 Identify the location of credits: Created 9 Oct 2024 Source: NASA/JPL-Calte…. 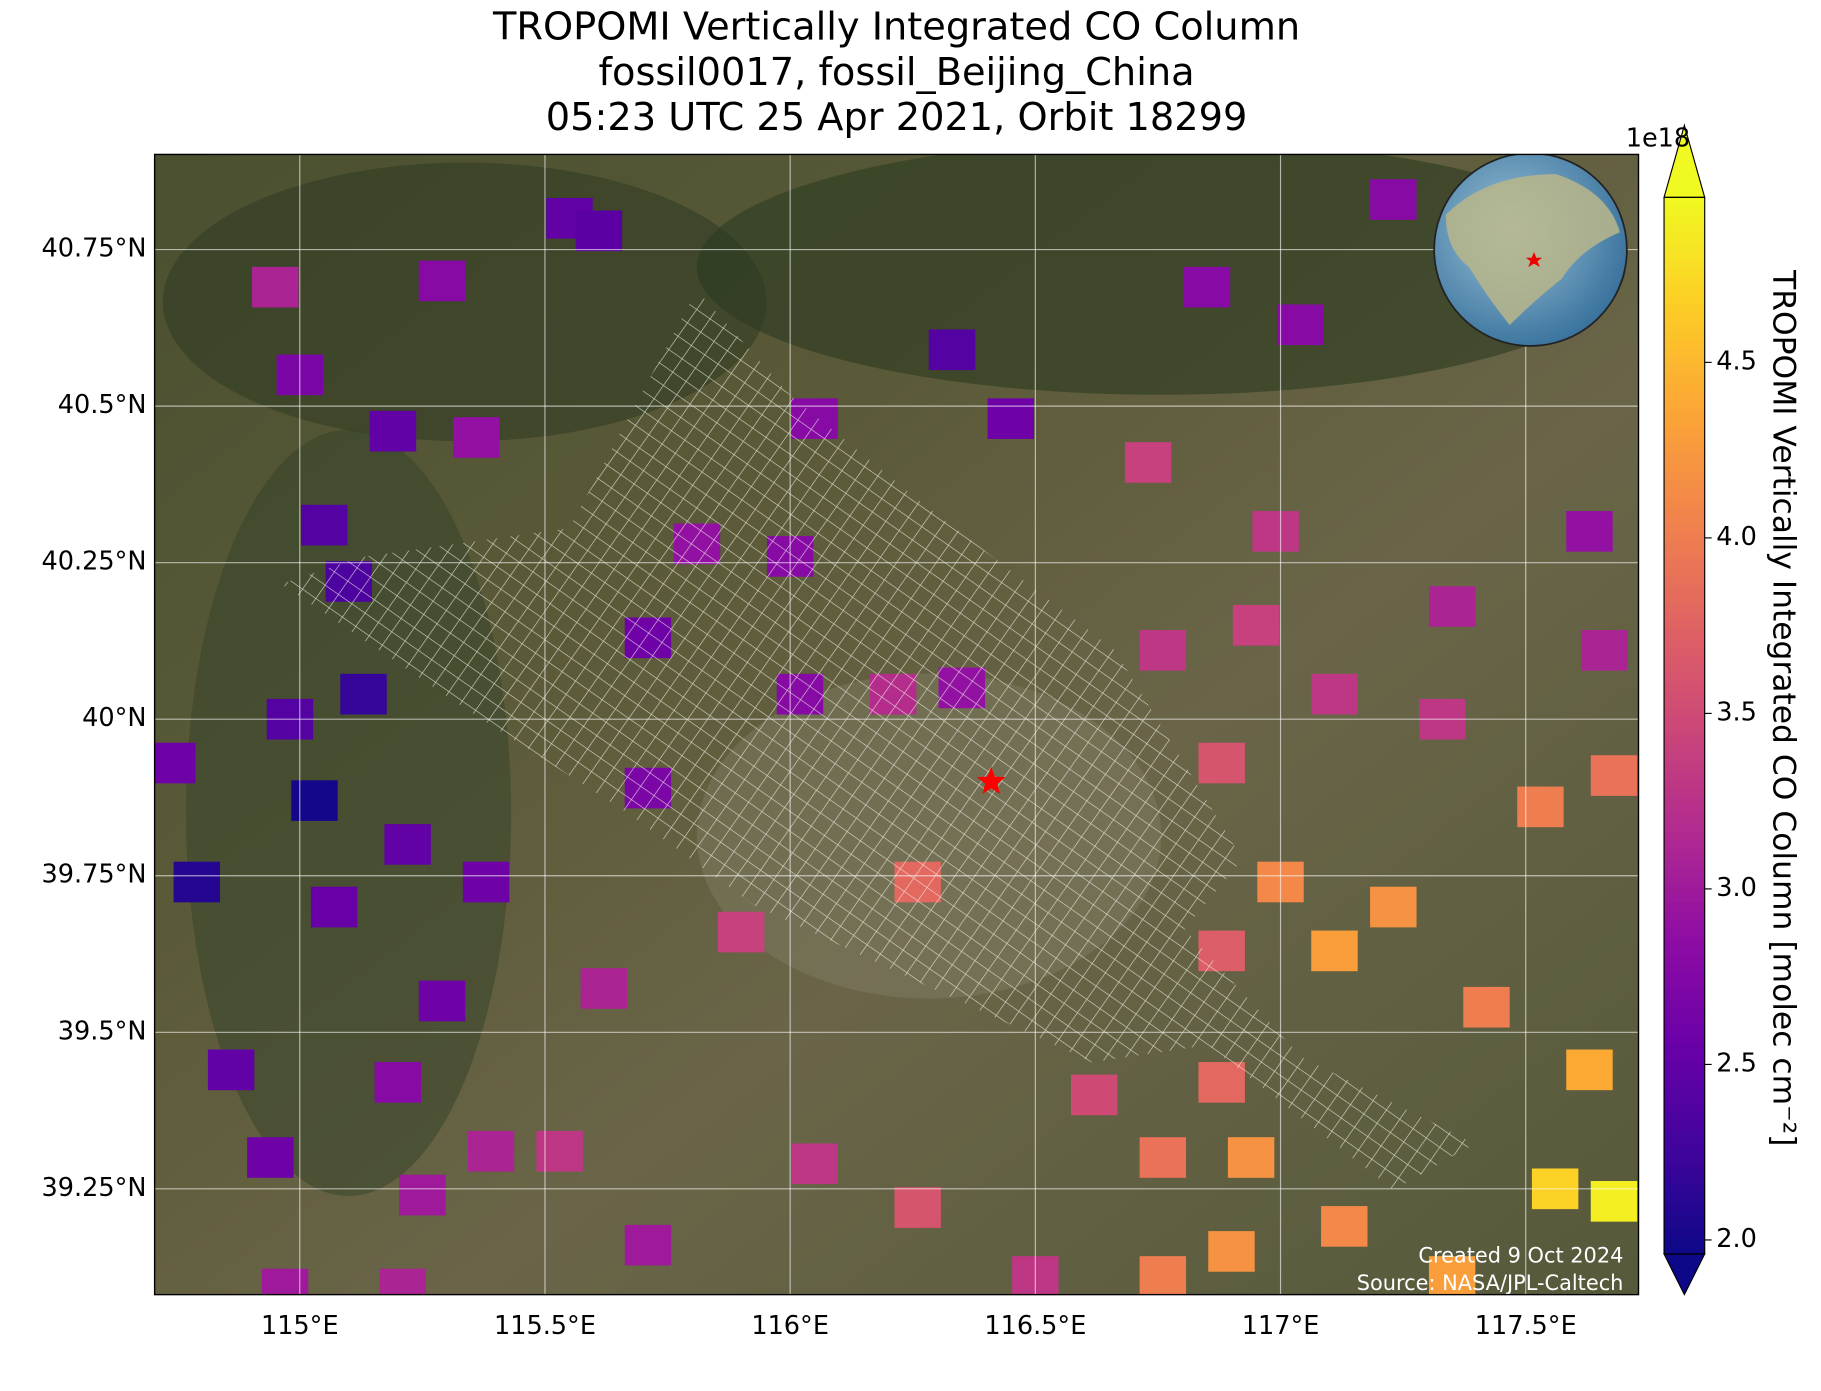
(1490, 1268).